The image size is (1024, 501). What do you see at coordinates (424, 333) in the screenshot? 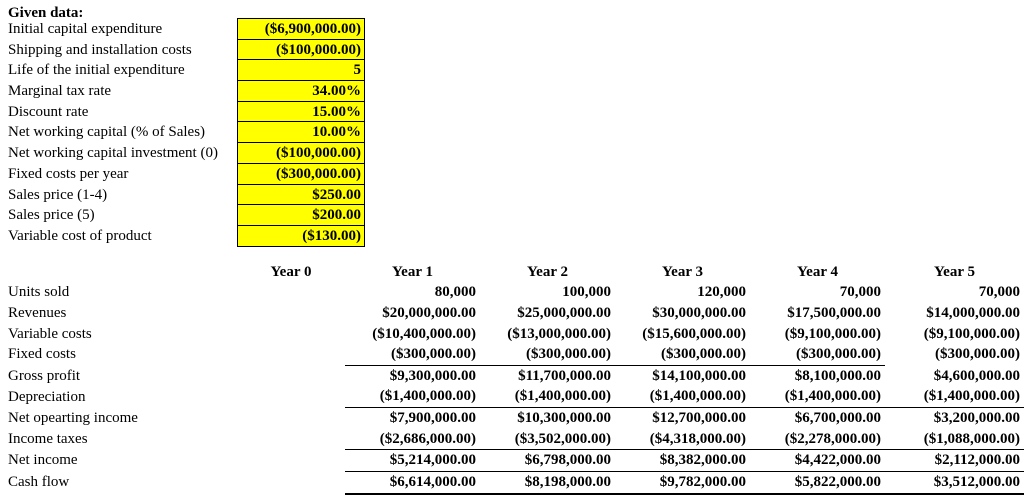
I see `value-cell: ($10,400,000.00)` at bounding box center [424, 333].